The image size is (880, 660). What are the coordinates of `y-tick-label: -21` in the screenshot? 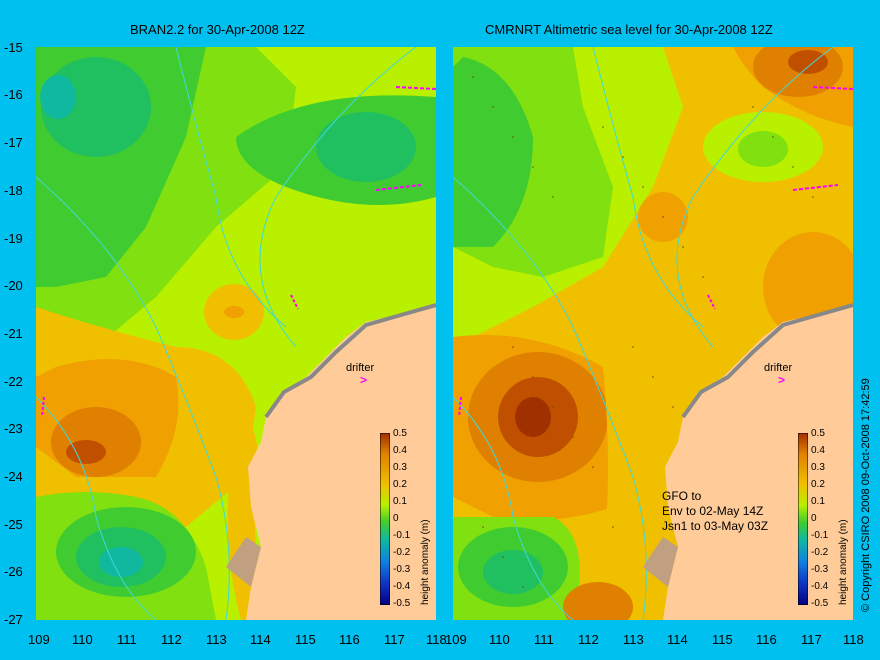 It's located at (13, 333).